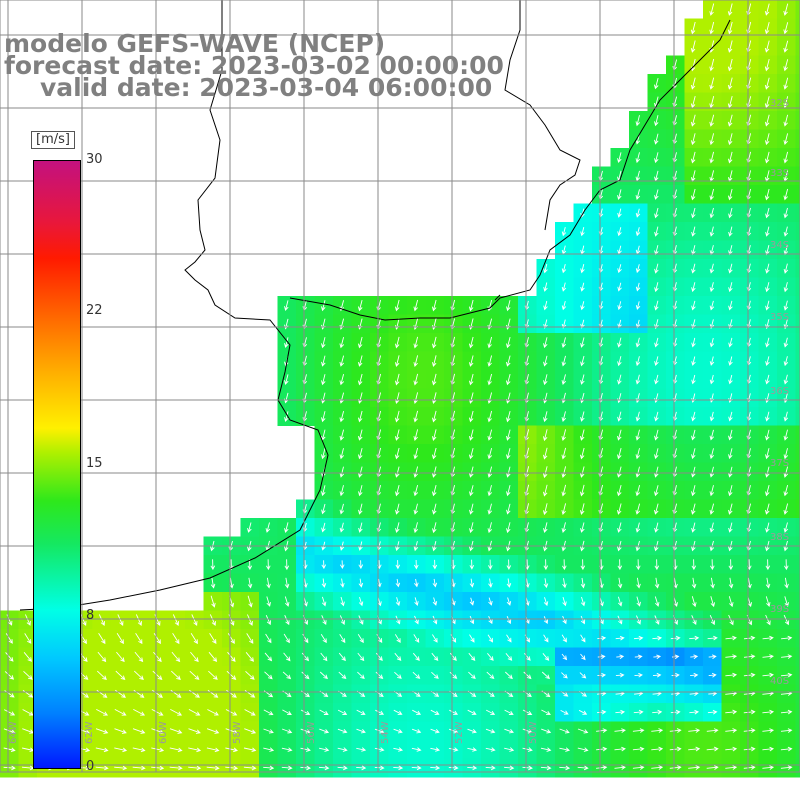  I want to click on lat-label-39s: 39S, so click(780, 609).